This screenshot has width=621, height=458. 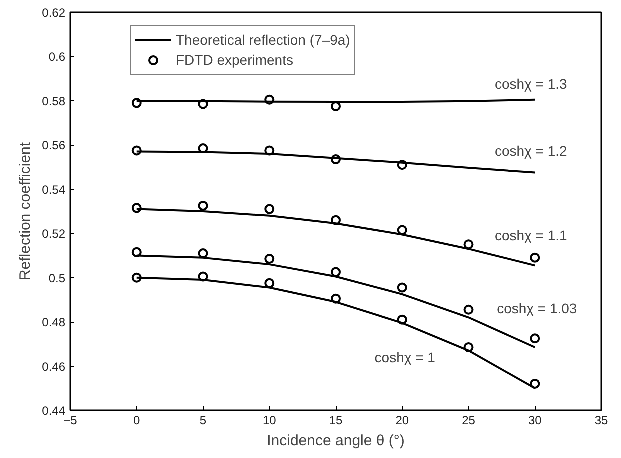 I want to click on y-tick-label: 0.48, so click(x=54, y=323).